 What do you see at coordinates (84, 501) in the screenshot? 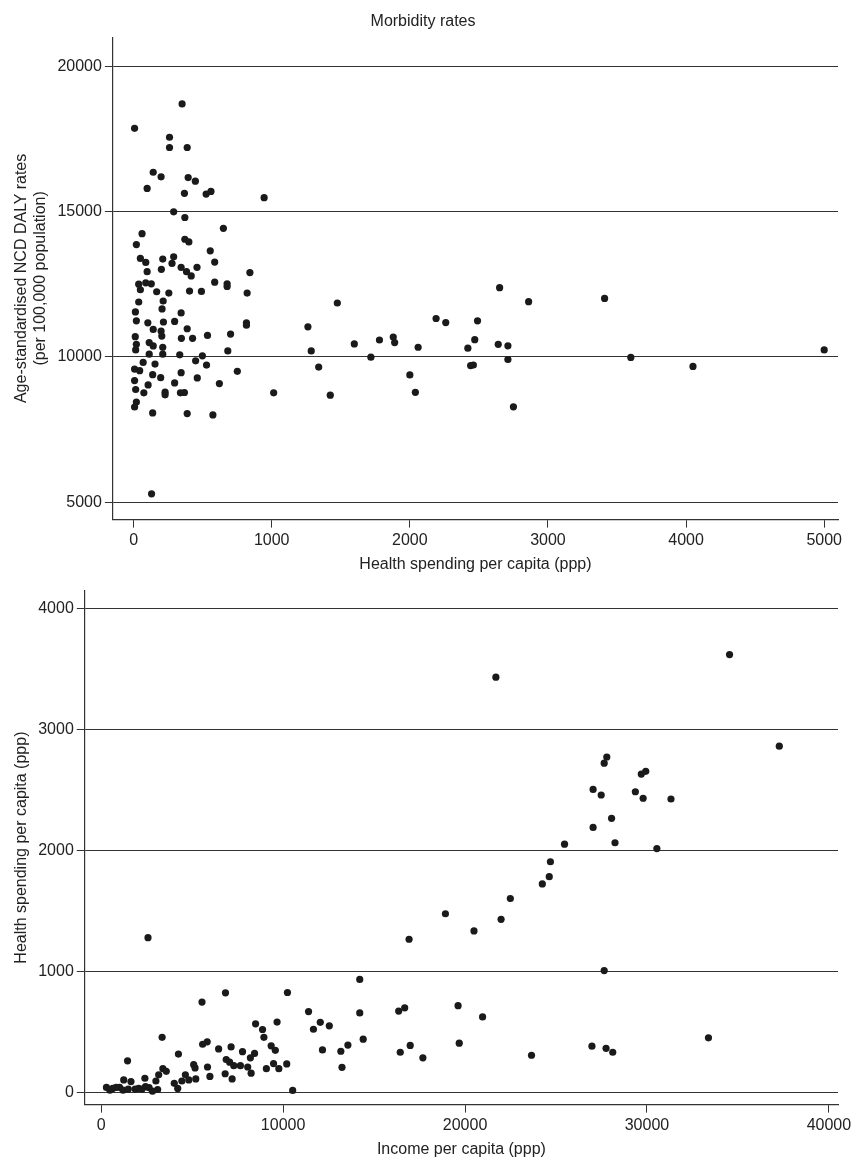
I see `y-tick-label: 5000` at bounding box center [84, 501].